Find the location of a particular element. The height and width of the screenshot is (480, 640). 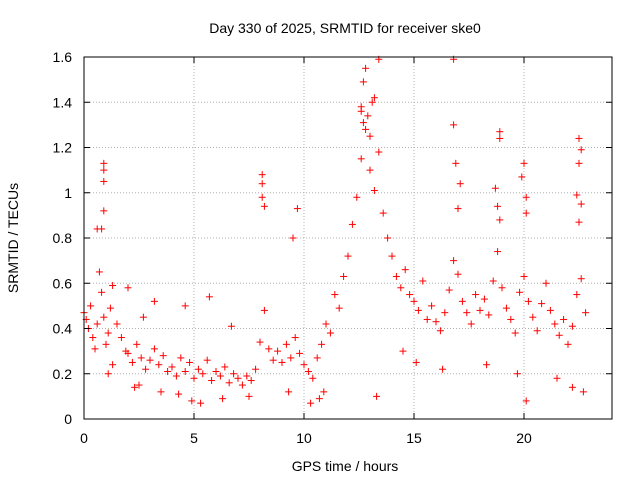

x-tick-label: 5 is located at coordinates (194, 438).